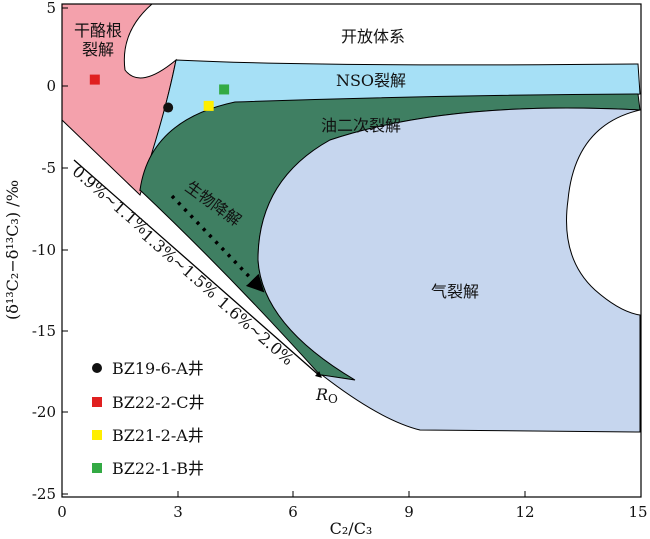 The height and width of the screenshot is (539, 650). Describe the element at coordinates (158, 468) in the screenshot. I see `legend-label: BZ22-1-B井` at that location.